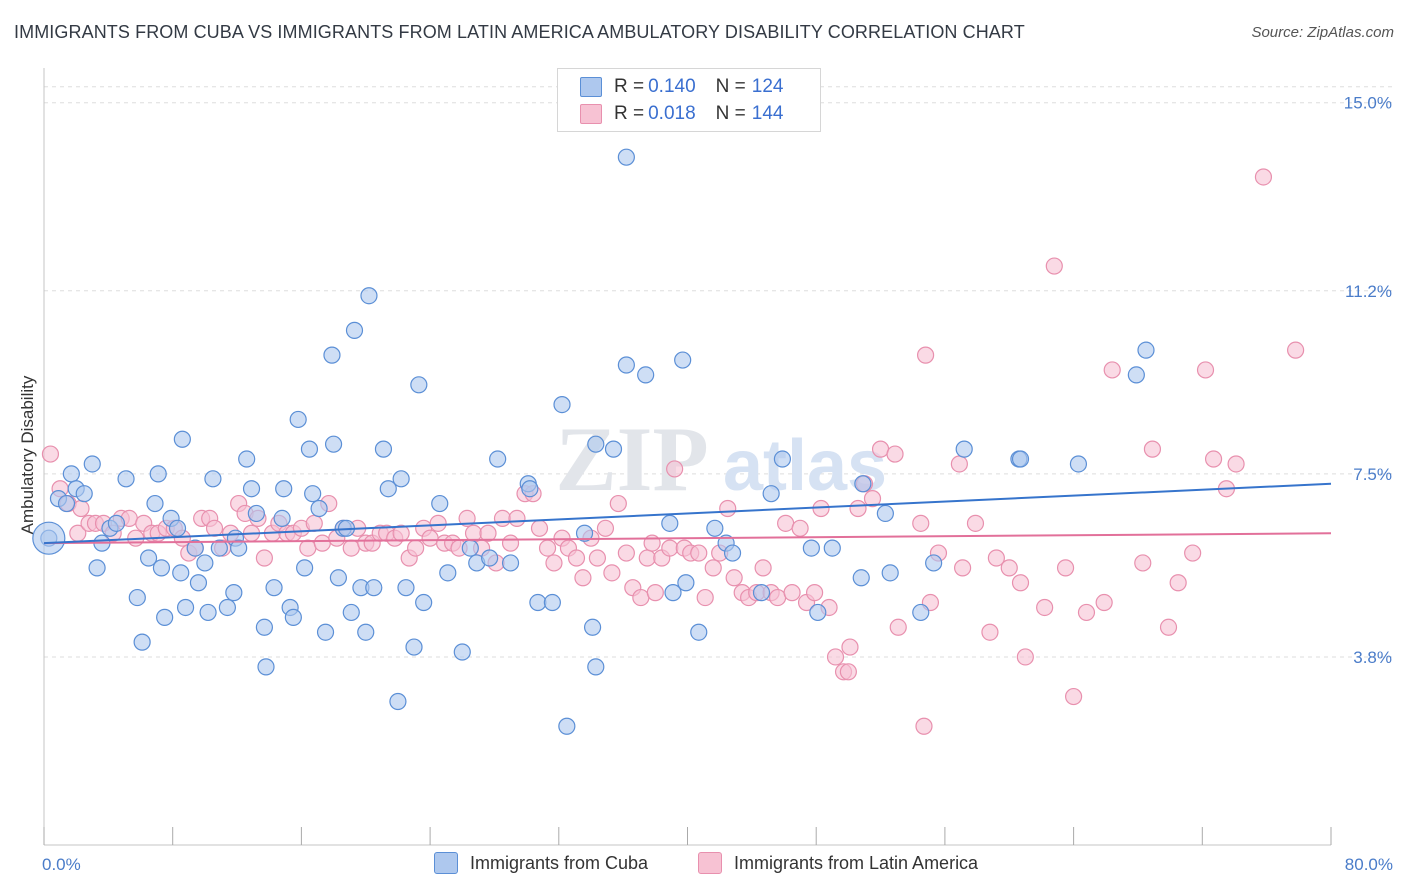 The width and height of the screenshot is (1406, 892). Describe the element at coordinates (838, 863) in the screenshot. I see `legend-item-latam: Immigrants from Latin America` at that location.